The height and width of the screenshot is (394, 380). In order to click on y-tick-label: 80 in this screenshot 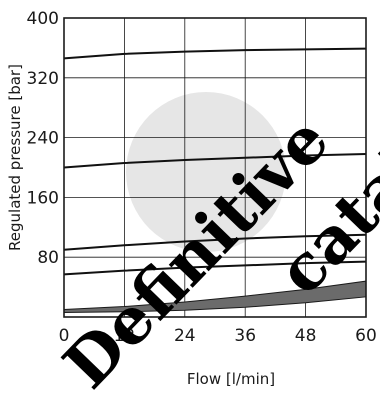, I will do `click(48, 258)`.